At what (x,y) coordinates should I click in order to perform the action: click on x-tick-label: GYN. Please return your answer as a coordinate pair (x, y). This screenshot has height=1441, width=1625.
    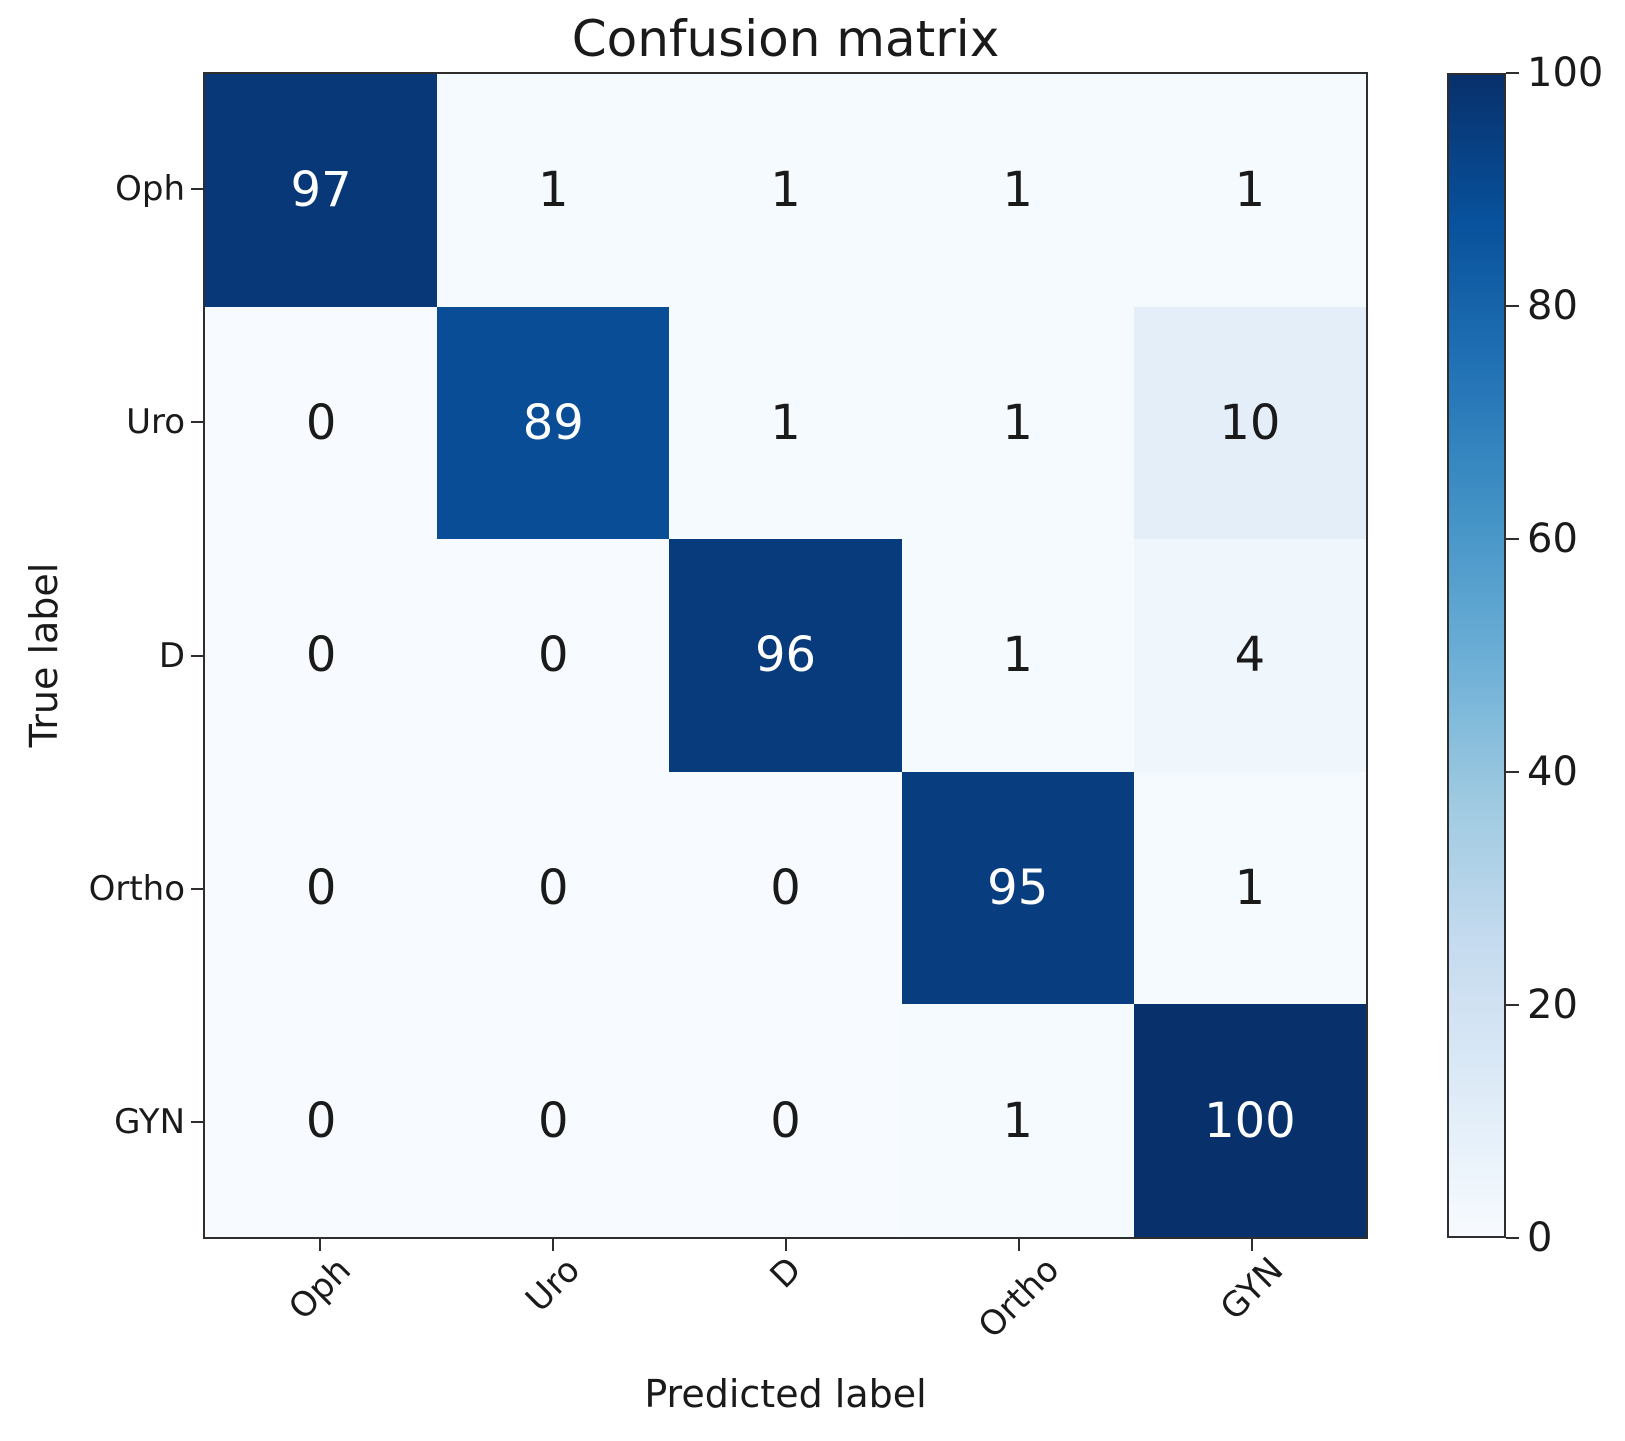
    Looking at the image, I should click on (1251, 1289).